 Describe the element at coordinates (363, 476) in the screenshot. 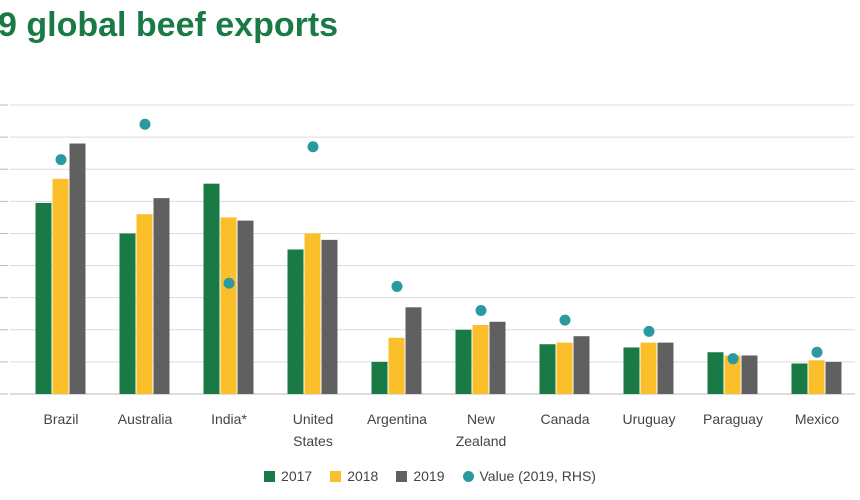

I see `legend-label: 2018` at that location.